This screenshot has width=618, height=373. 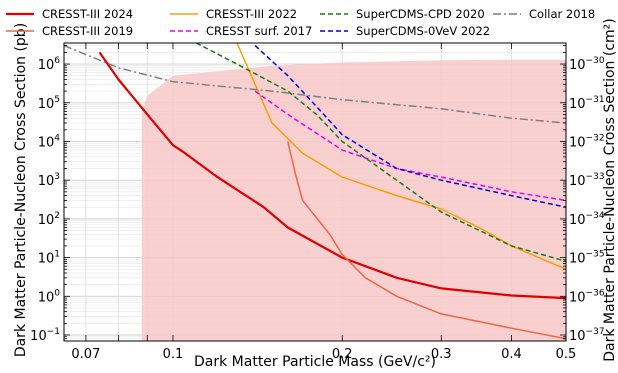 What do you see at coordinates (49, 103) in the screenshot?
I see `y-tick-label: 10⁵` at bounding box center [49, 103].